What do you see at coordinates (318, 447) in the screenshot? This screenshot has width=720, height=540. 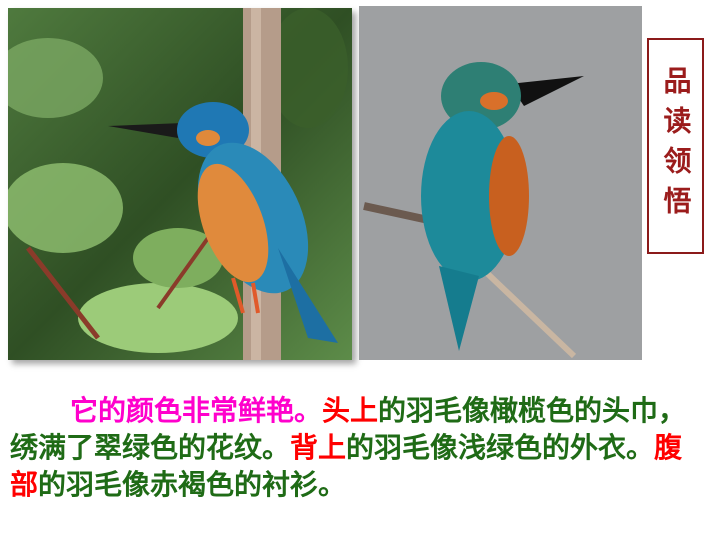 I see `caption-back-term: 背上` at bounding box center [318, 447].